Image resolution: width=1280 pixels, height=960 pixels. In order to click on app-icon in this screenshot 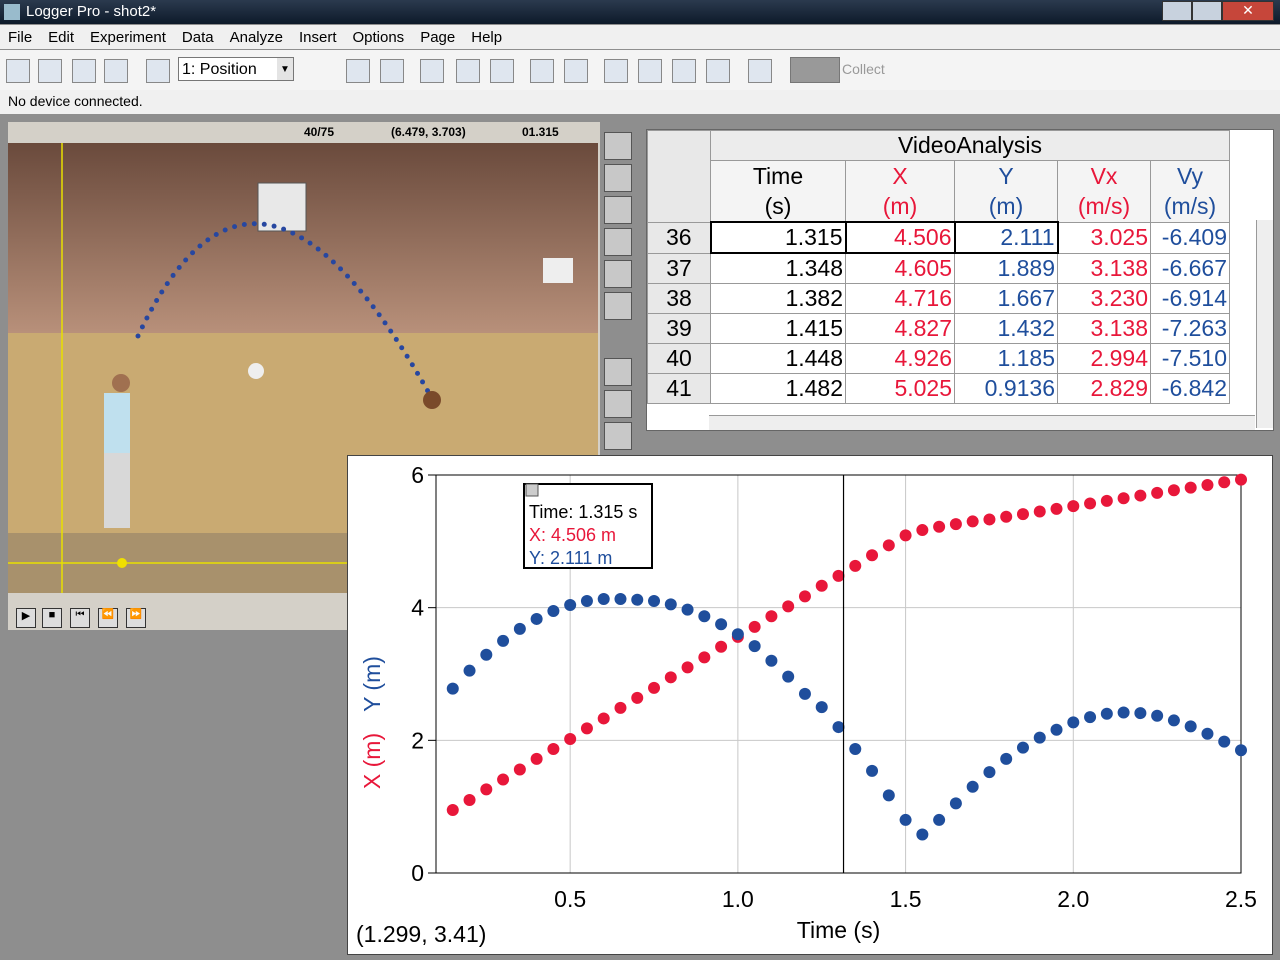, I will do `click(12, 12)`.